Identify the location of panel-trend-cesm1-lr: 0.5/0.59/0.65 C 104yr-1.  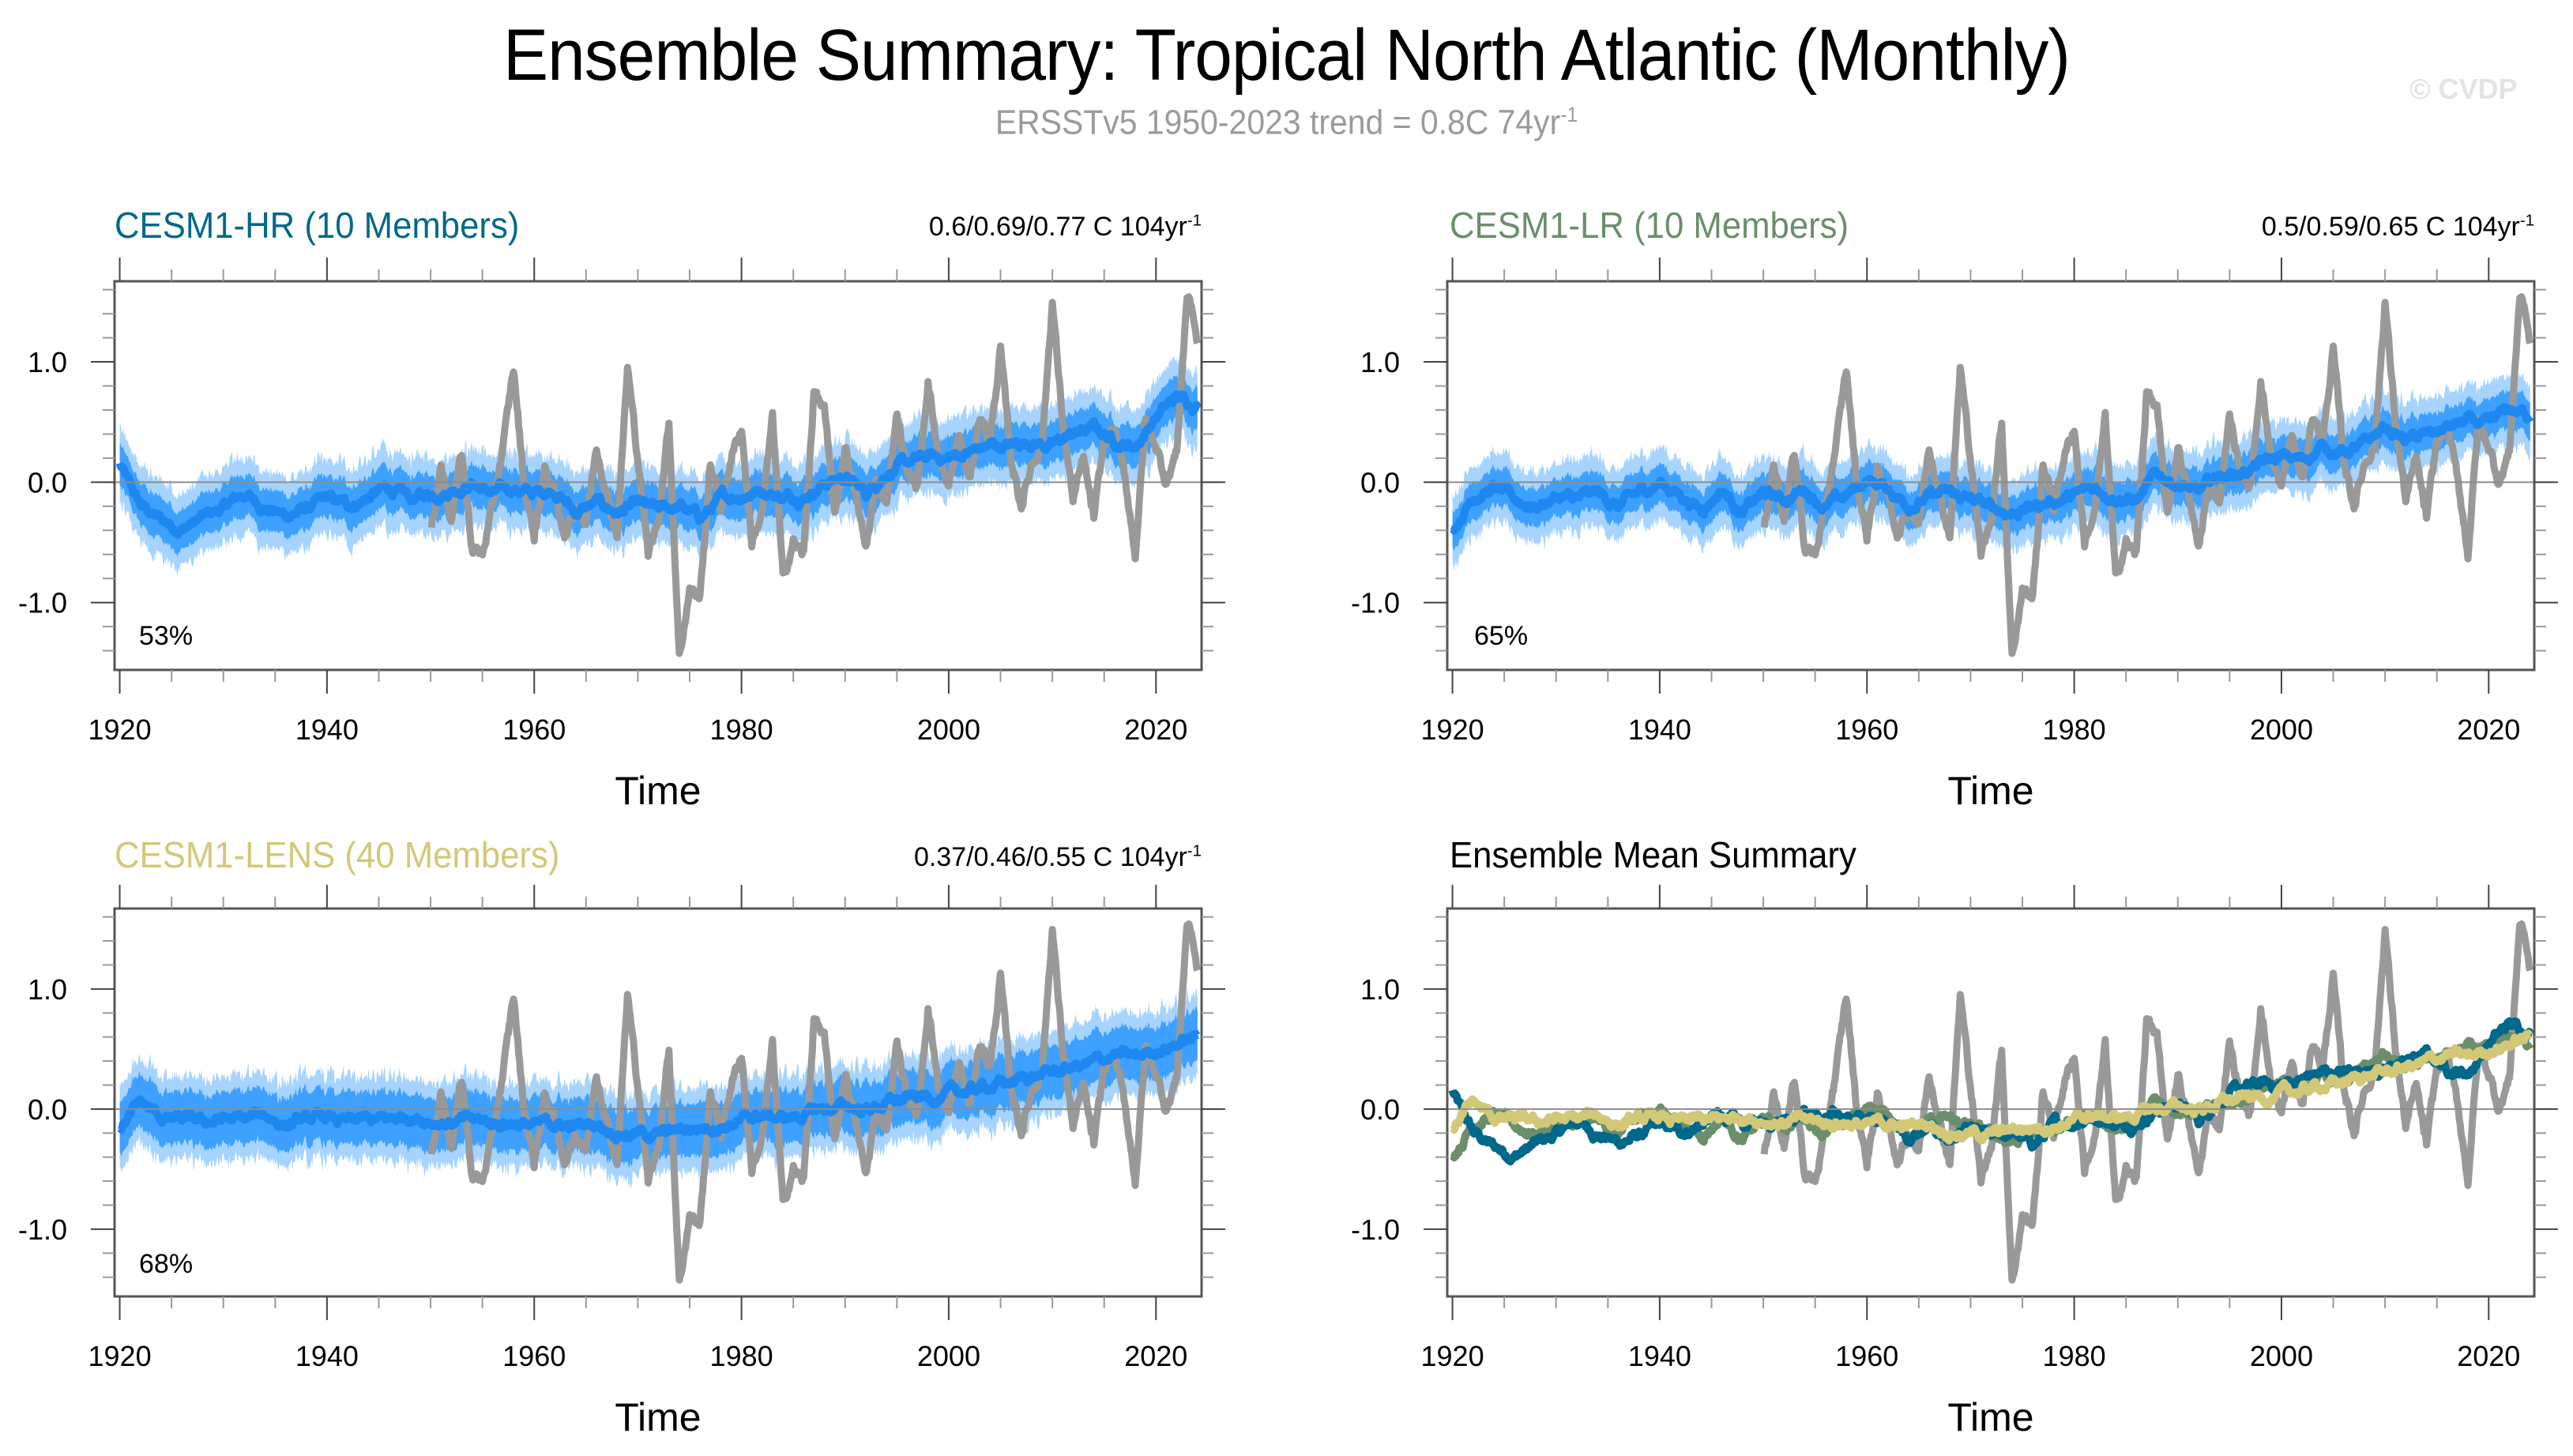
(2398, 227).